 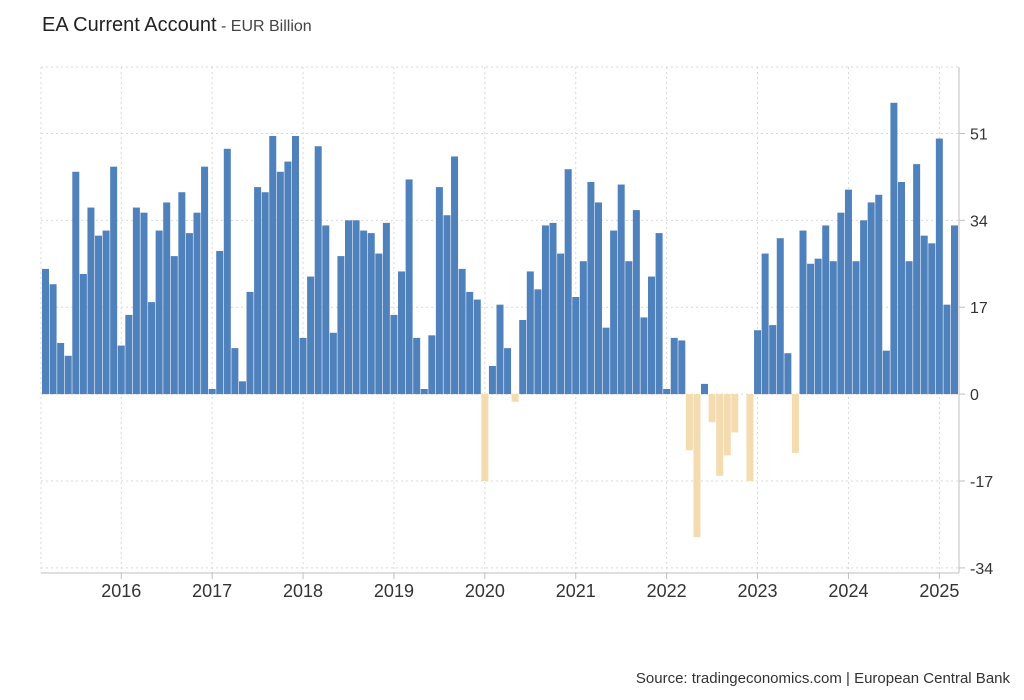 What do you see at coordinates (939, 591) in the screenshot?
I see `x-tick-label: 2025` at bounding box center [939, 591].